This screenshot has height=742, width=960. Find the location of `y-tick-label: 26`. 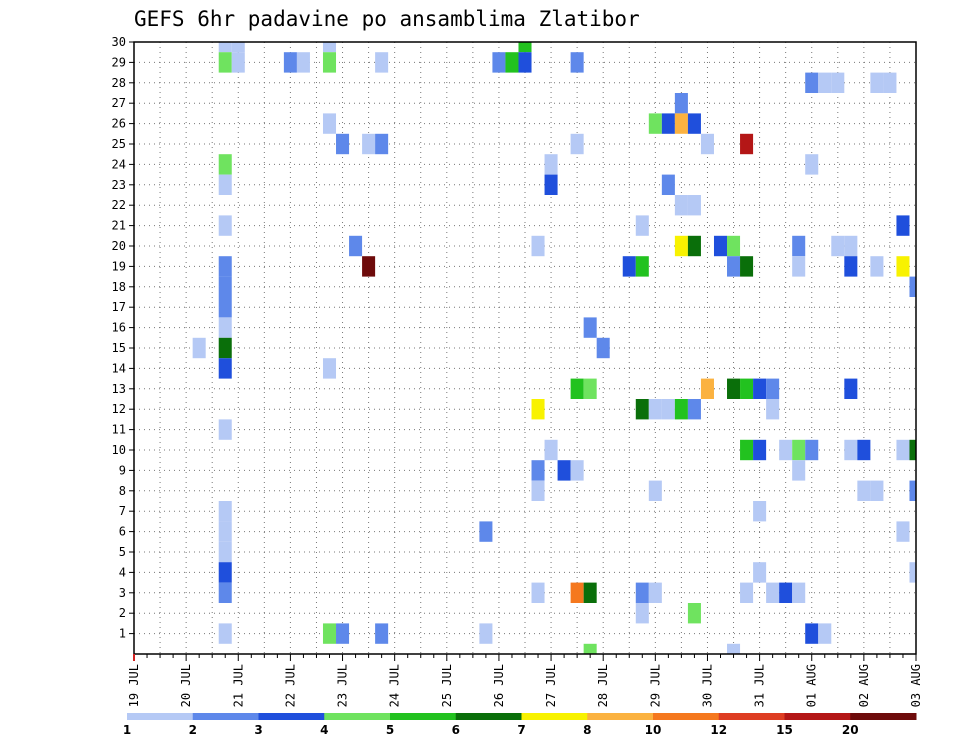

y-tick-label: 26 is located at coordinates (119, 124).